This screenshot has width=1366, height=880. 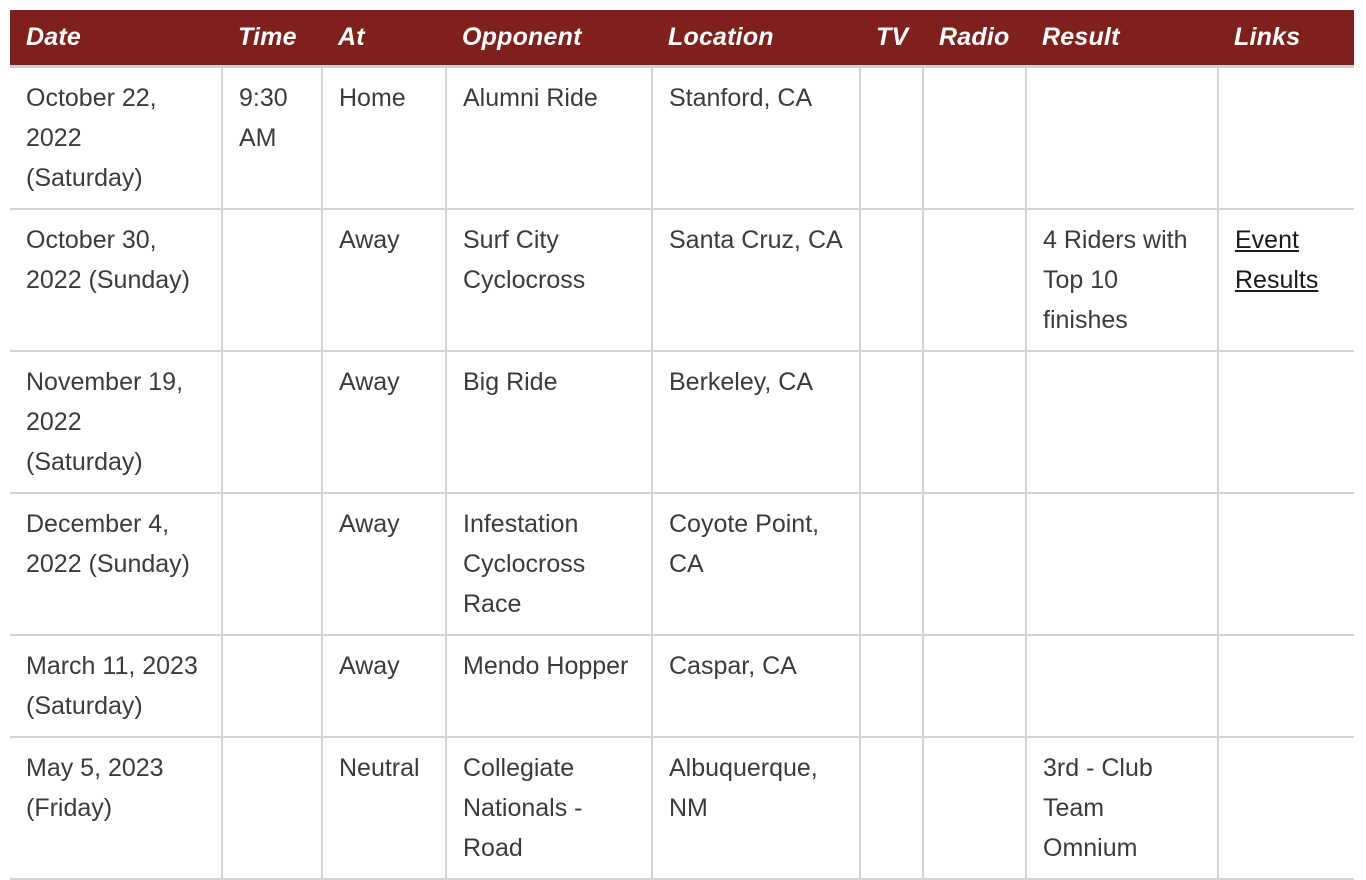 What do you see at coordinates (116, 808) in the screenshot?
I see `cell-date: May 5, 2023 (Friday)` at bounding box center [116, 808].